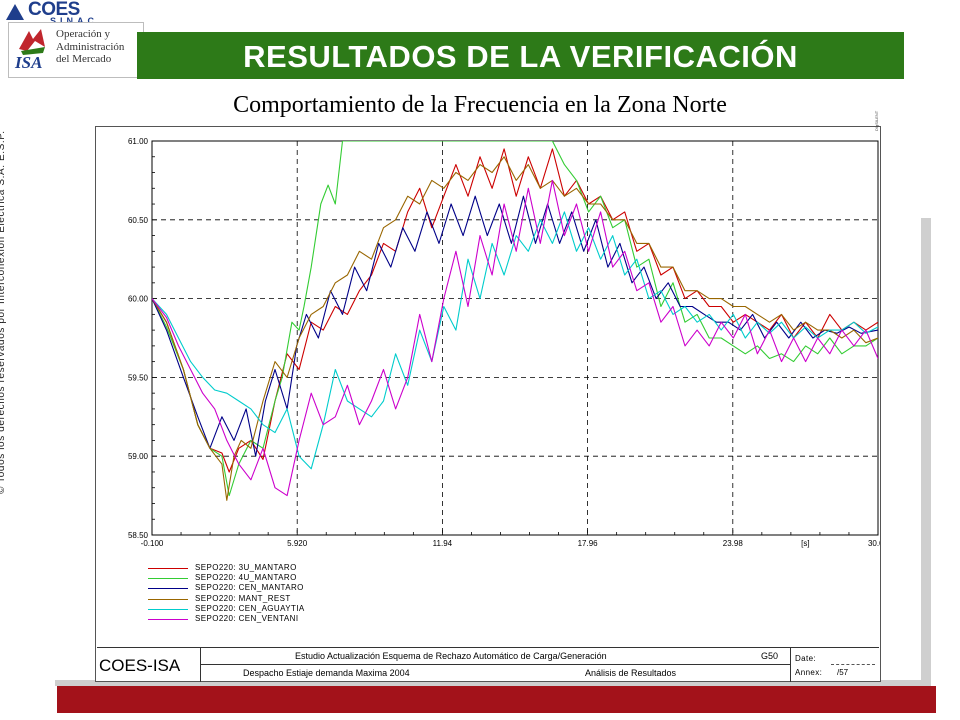 This screenshot has height=720, width=960. I want to click on y-tick-label: 59.50, so click(138, 377).